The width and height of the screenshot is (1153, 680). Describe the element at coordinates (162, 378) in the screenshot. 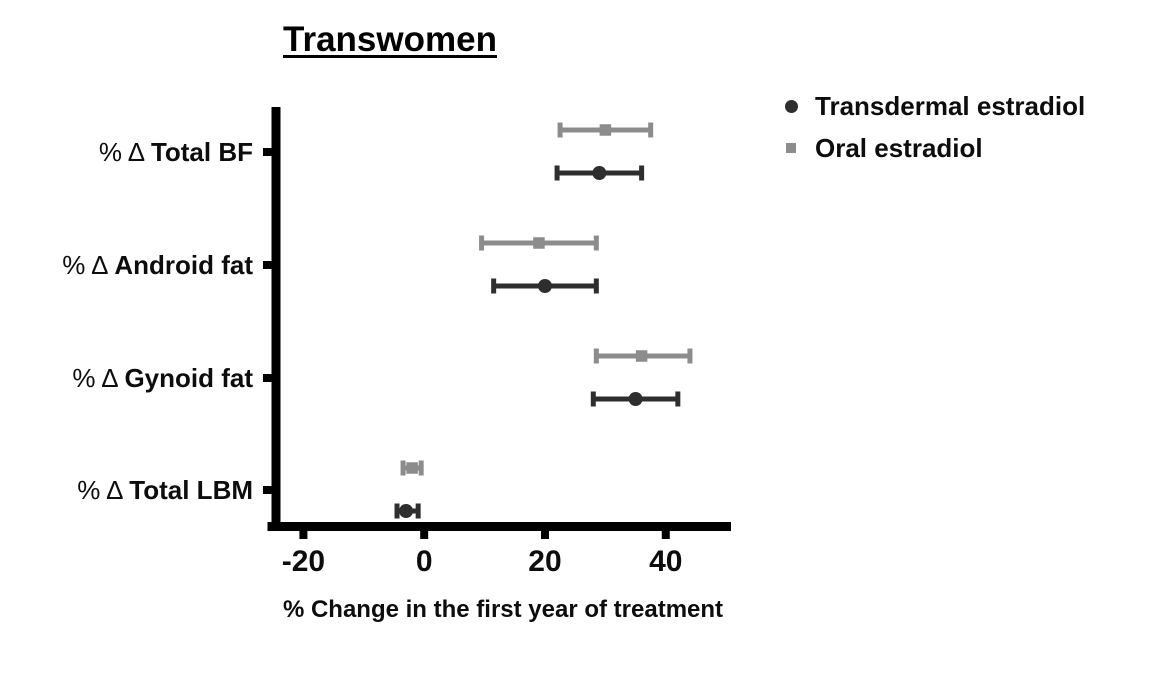

I see `category-label: % Δ Gynoid fat` at that location.